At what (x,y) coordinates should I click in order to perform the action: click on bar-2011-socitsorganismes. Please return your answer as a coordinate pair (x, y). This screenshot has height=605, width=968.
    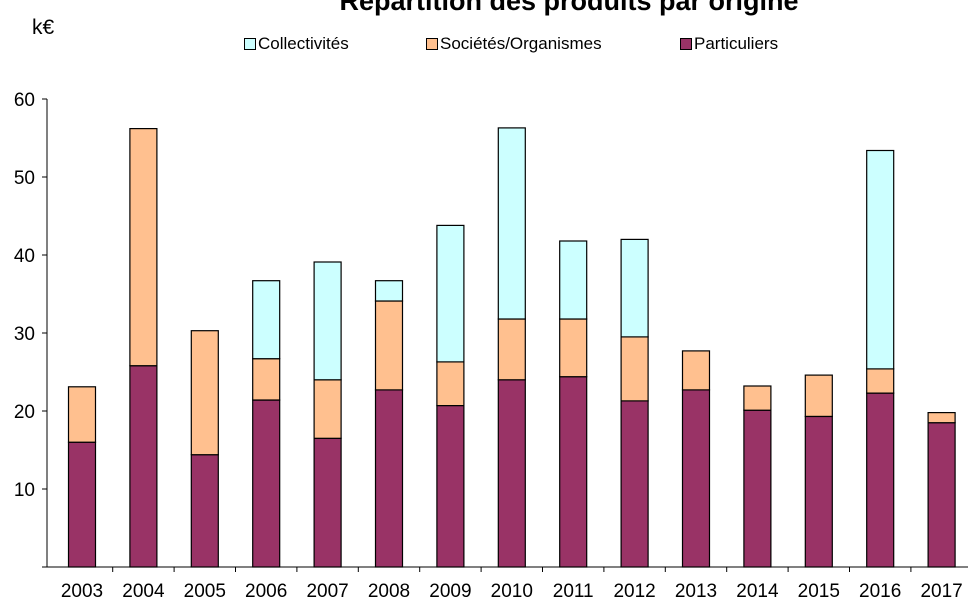
    Looking at the image, I should click on (573, 348).